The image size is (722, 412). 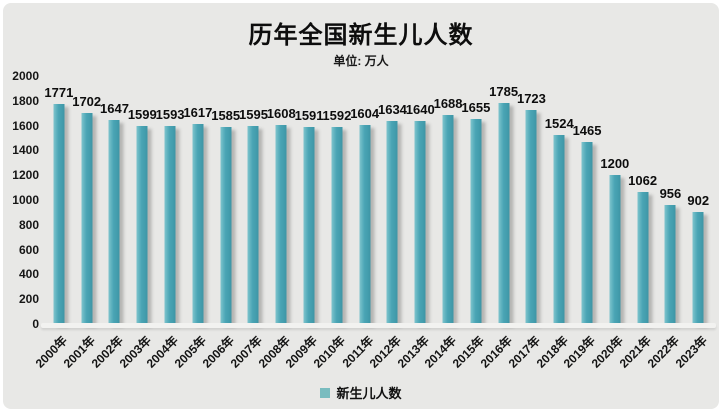 I want to click on bar-column: 1617 2005年, so click(x=192, y=223).